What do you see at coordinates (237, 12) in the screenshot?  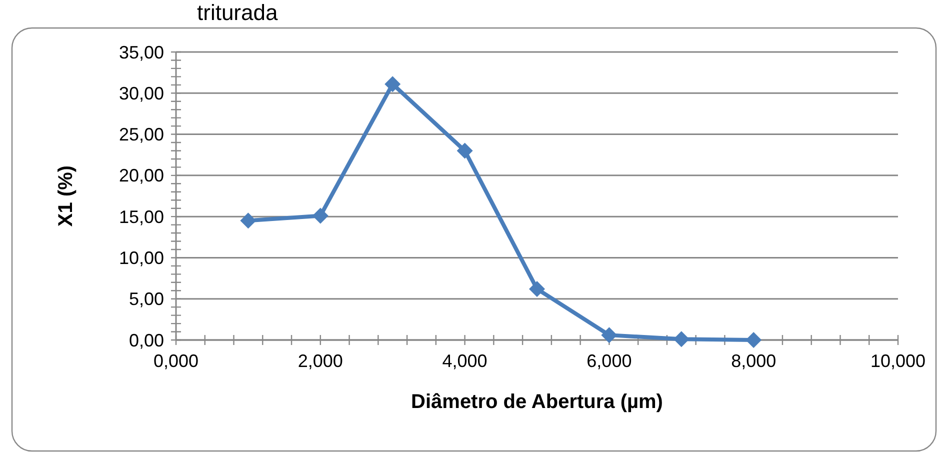 I see `chart-title: triturada` at bounding box center [237, 12].